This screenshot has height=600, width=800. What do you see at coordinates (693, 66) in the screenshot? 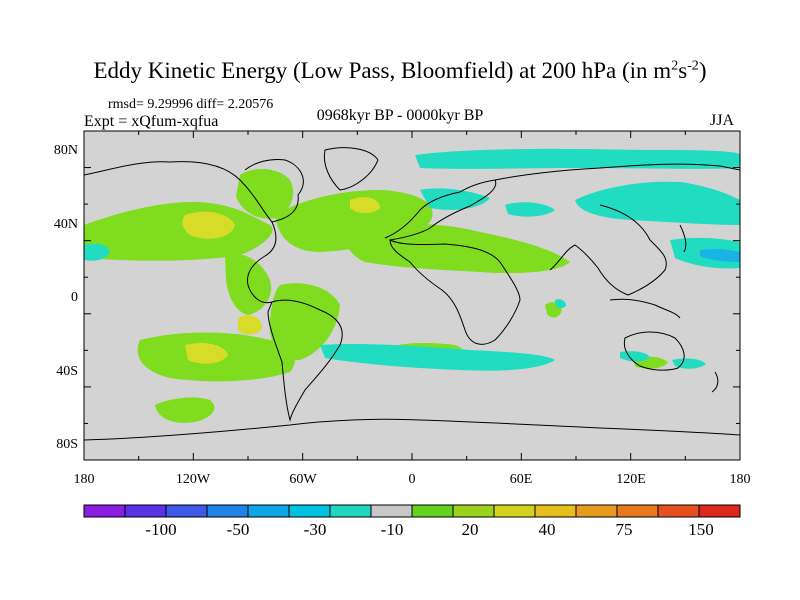
I see `title-units-exp: -2` at bounding box center [693, 66].